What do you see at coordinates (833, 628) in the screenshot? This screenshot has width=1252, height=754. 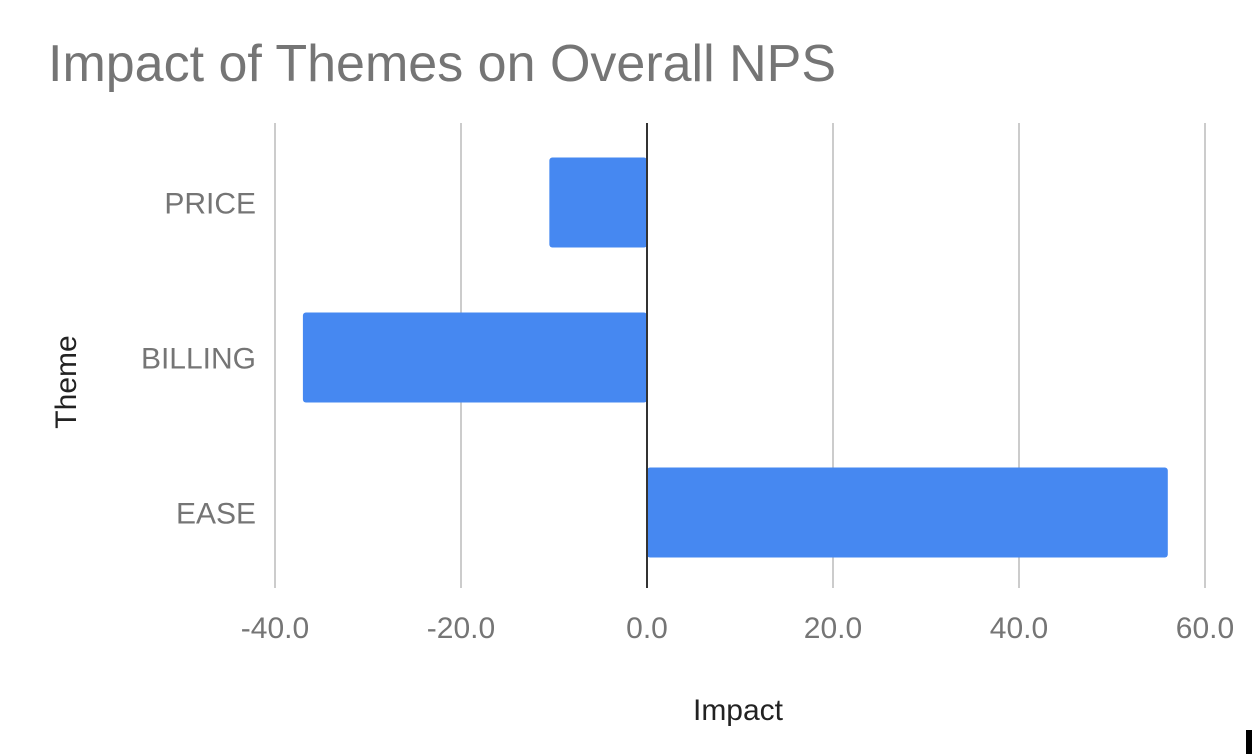 I see `x-tick-label: 20.0` at bounding box center [833, 628].